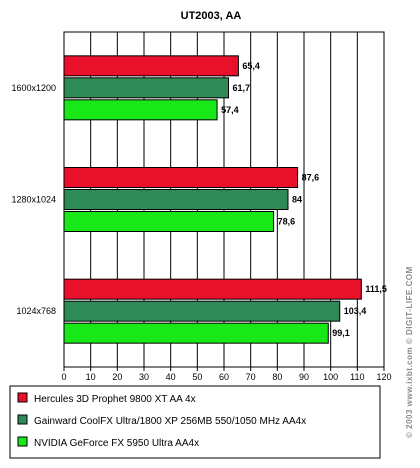  What do you see at coordinates (63, 377) in the screenshot?
I see `x-tick-label-0: 0` at bounding box center [63, 377].